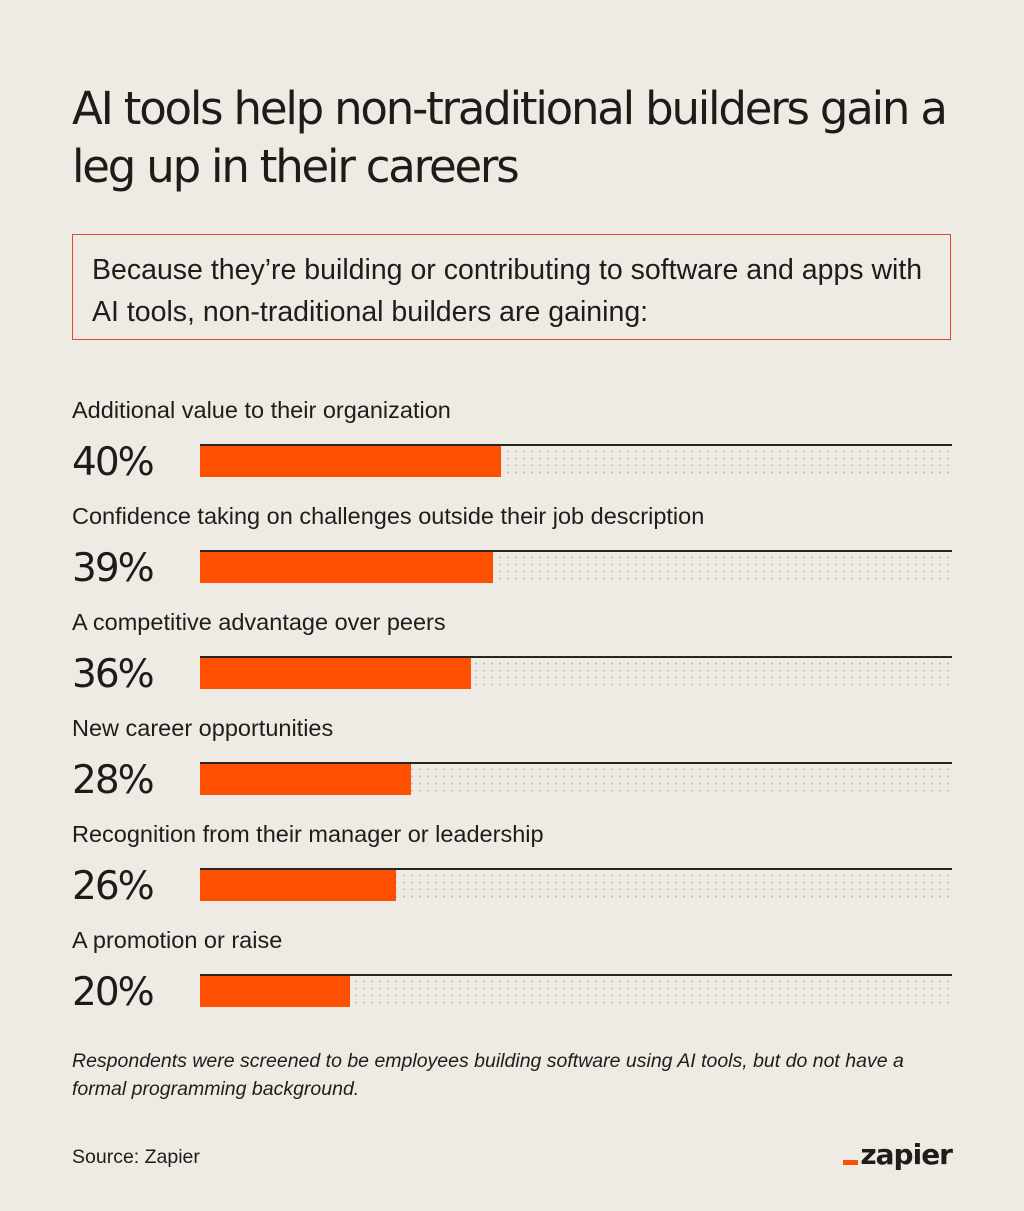 The image size is (1024, 1211). What do you see at coordinates (906, 1154) in the screenshot?
I see `logo-wordmark: zapier` at bounding box center [906, 1154].